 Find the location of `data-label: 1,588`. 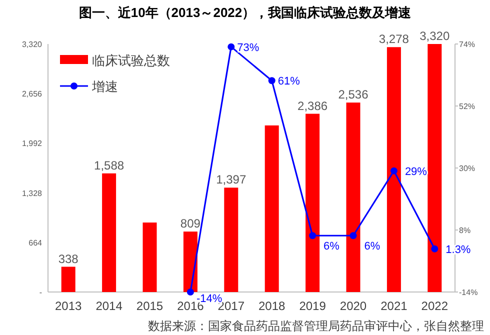

data-label: 1,588 is located at coordinates (109, 165).